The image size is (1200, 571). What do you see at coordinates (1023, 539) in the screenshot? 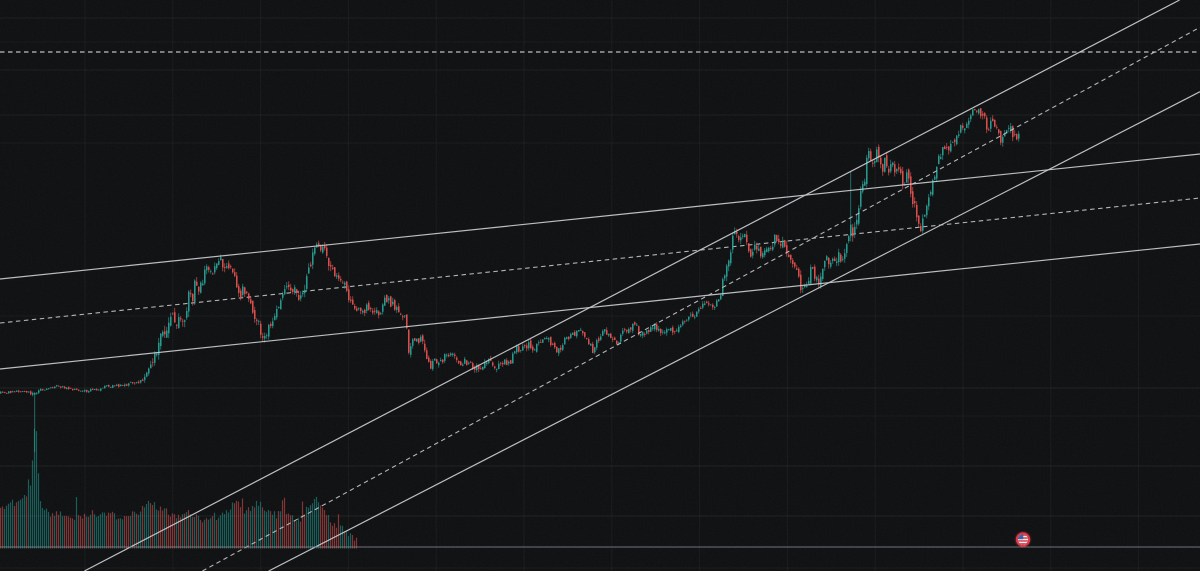
I see `us-flag-event-icon` at bounding box center [1023, 539].